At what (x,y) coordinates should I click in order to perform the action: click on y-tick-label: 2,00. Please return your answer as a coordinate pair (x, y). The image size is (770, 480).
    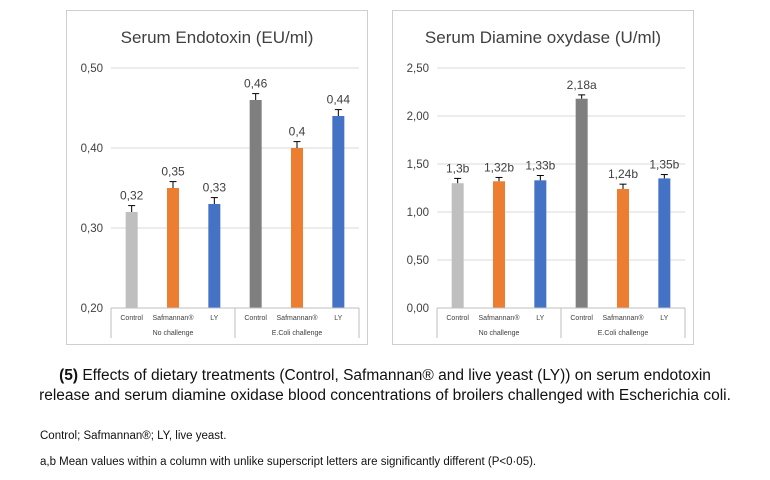
    Looking at the image, I should click on (418, 117).